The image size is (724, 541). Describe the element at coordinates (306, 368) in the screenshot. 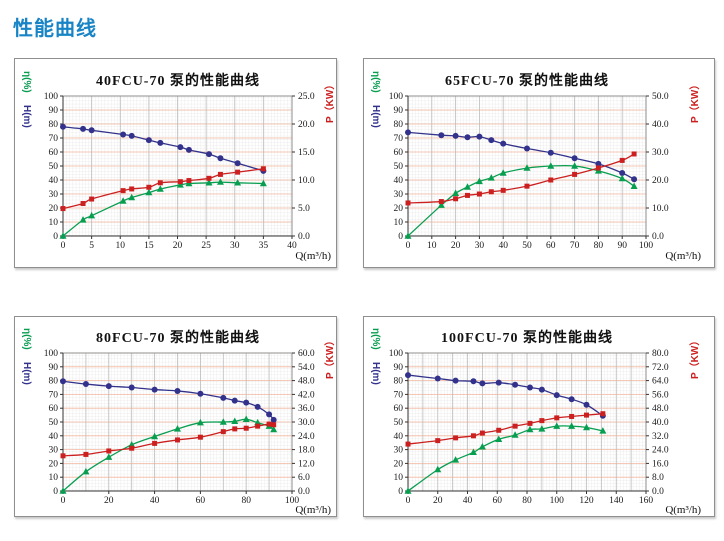

I see `svg-text: 54.0` at that location.